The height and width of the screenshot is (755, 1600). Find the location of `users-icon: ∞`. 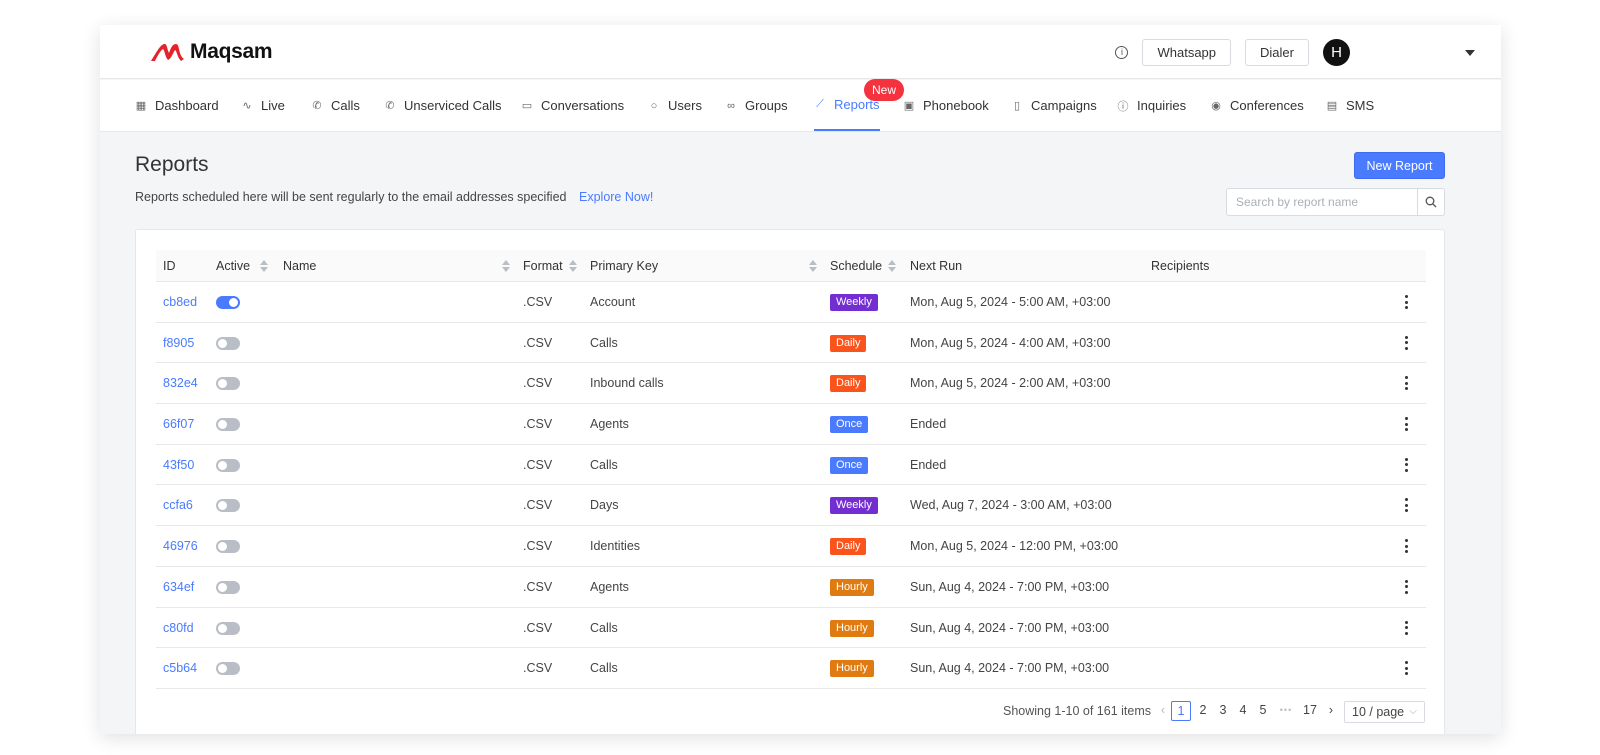

users-icon: ∞ is located at coordinates (731, 105).